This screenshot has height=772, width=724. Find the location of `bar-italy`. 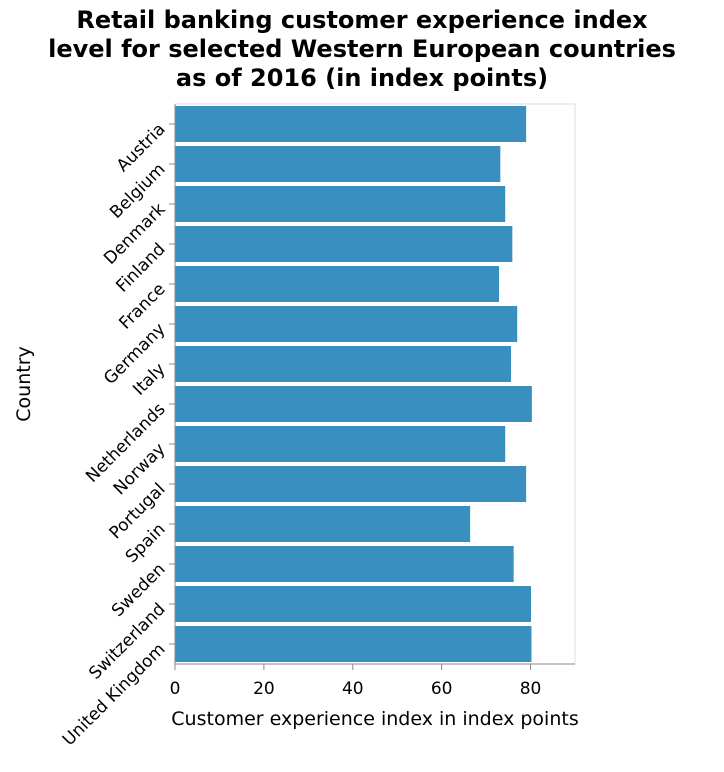

bar-italy is located at coordinates (343, 364).